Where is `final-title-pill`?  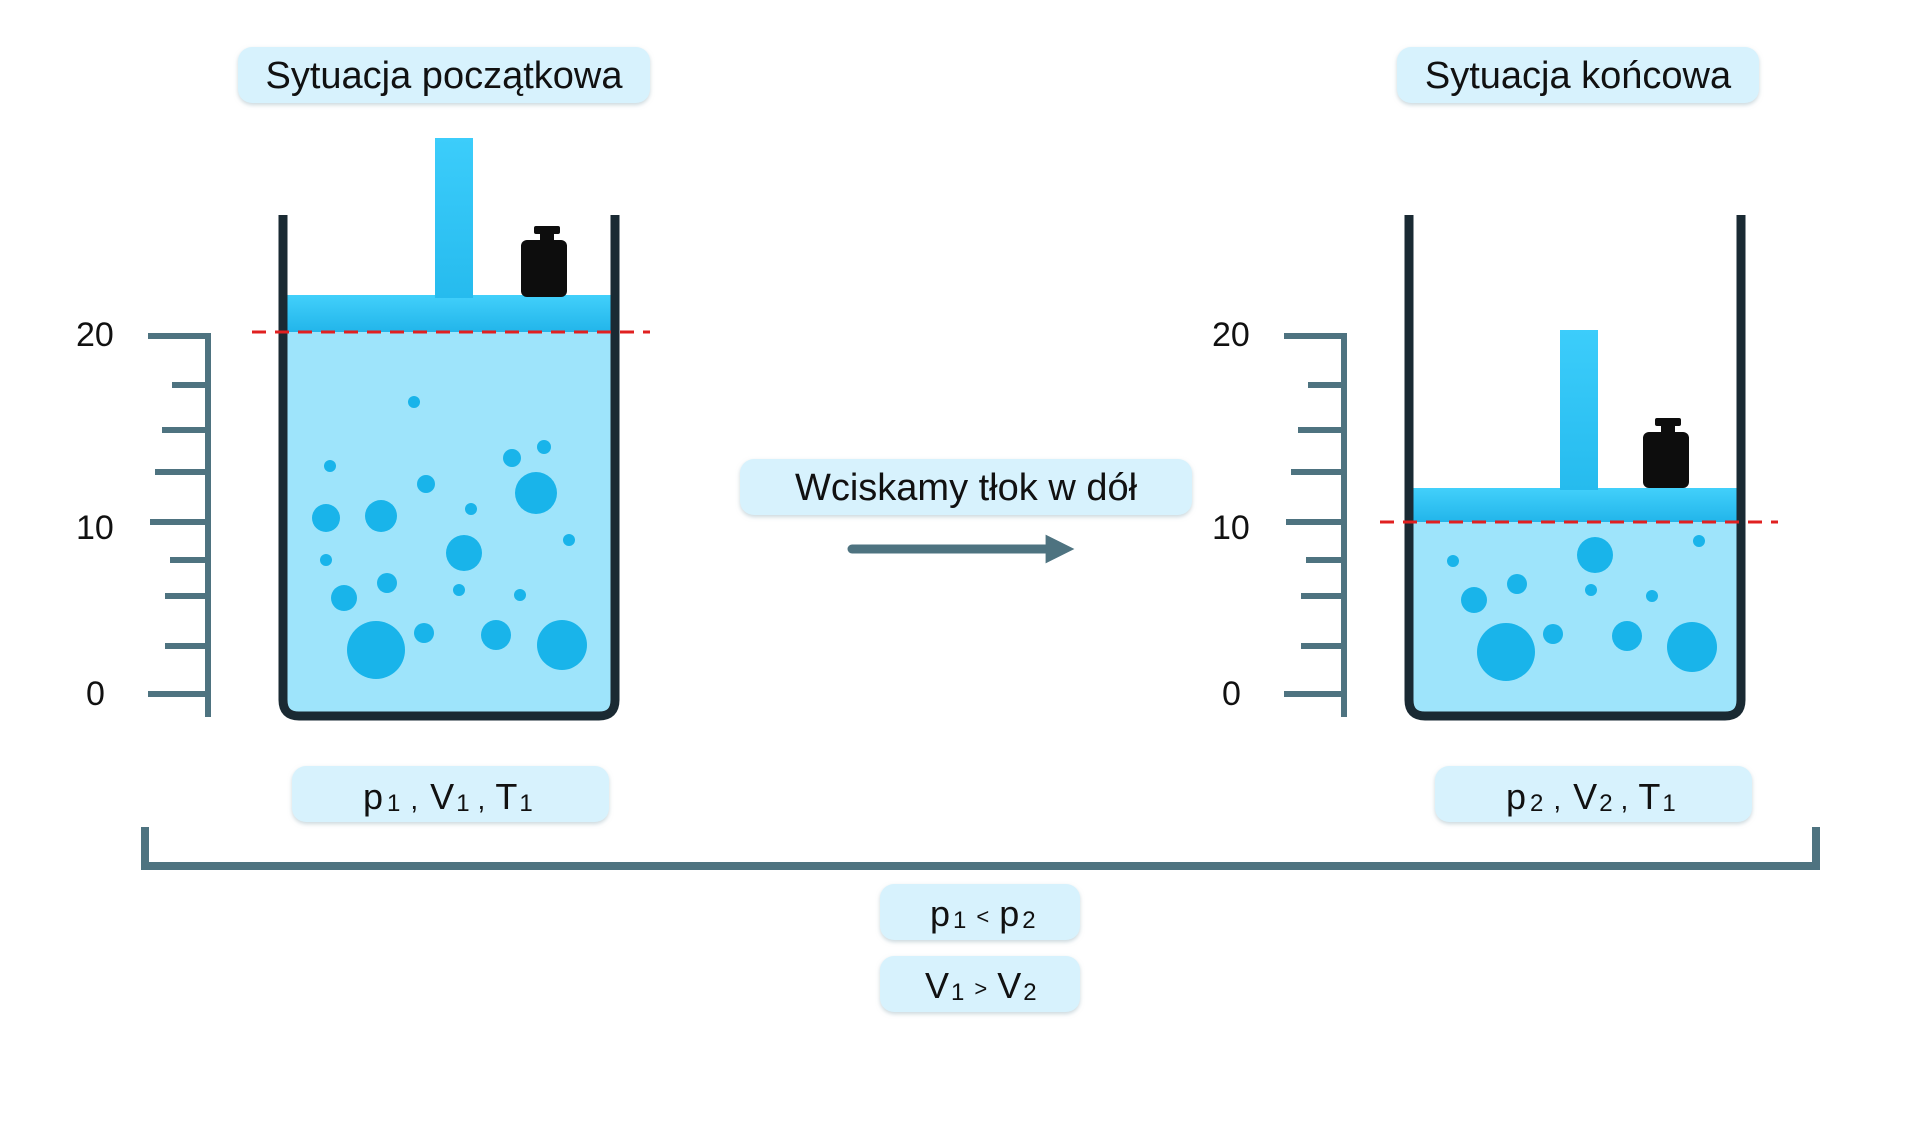
final-title-pill is located at coordinates (1578, 75).